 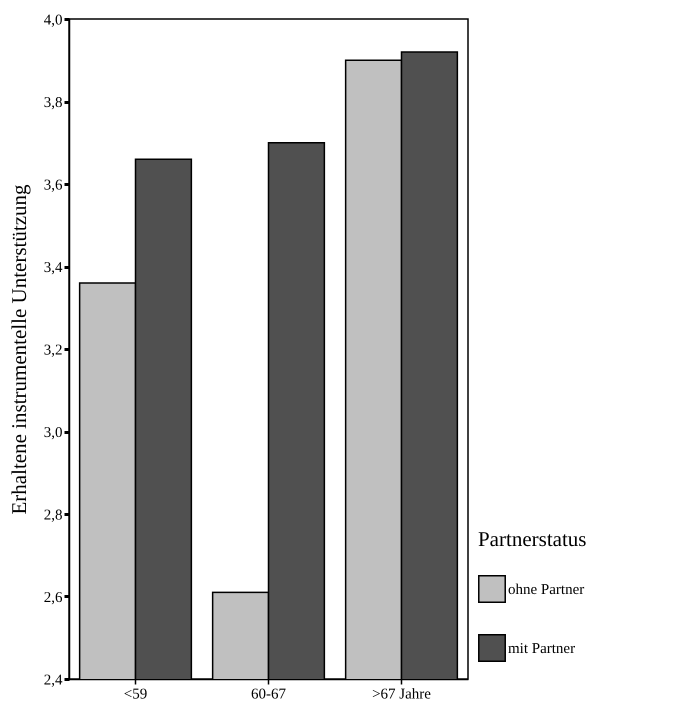 What do you see at coordinates (53, 598) in the screenshot?
I see `y-tick-label: 2,6` at bounding box center [53, 598].